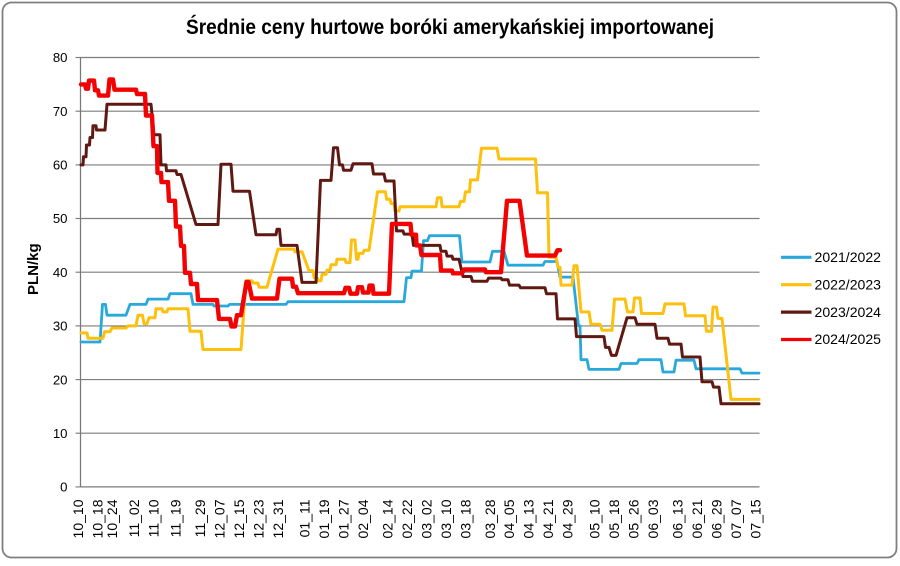 The height and width of the screenshot is (566, 900). I want to click on svg-text: 2023/2024, so click(848, 312).